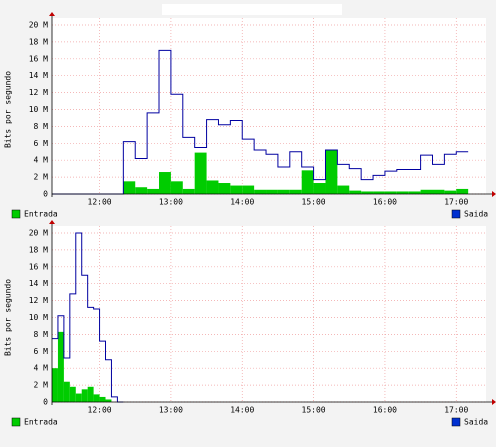  I want to click on title-bar, so click(252, 9).